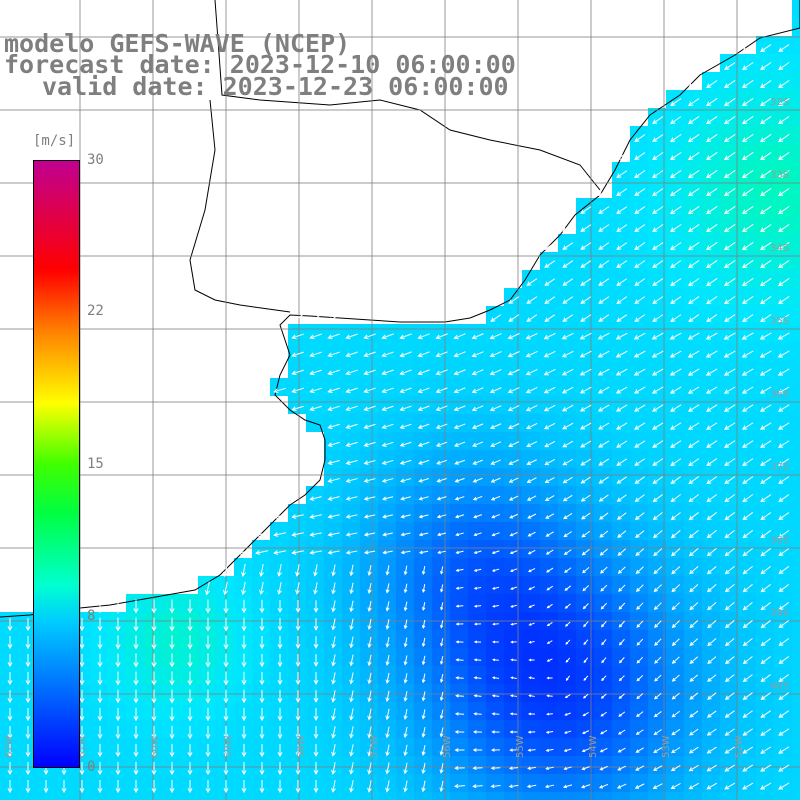 The height and width of the screenshot is (800, 800). What do you see at coordinates (779, 394) in the screenshot?
I see `latitude-label: 36S` at bounding box center [779, 394].